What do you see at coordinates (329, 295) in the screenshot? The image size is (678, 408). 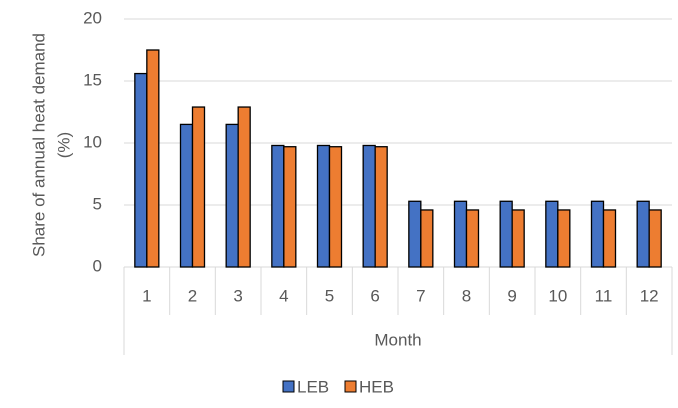 I see `x-tick-label: 5` at bounding box center [329, 295].